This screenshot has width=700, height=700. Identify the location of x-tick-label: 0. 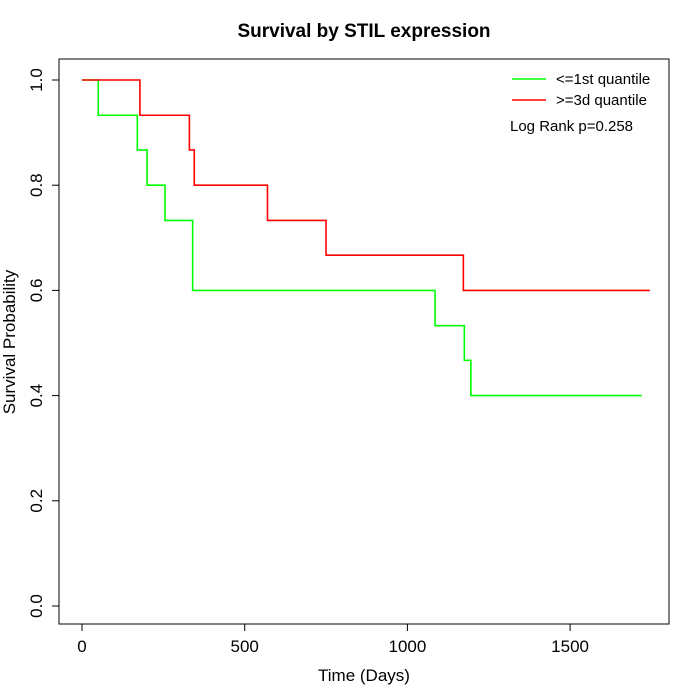
(81, 646).